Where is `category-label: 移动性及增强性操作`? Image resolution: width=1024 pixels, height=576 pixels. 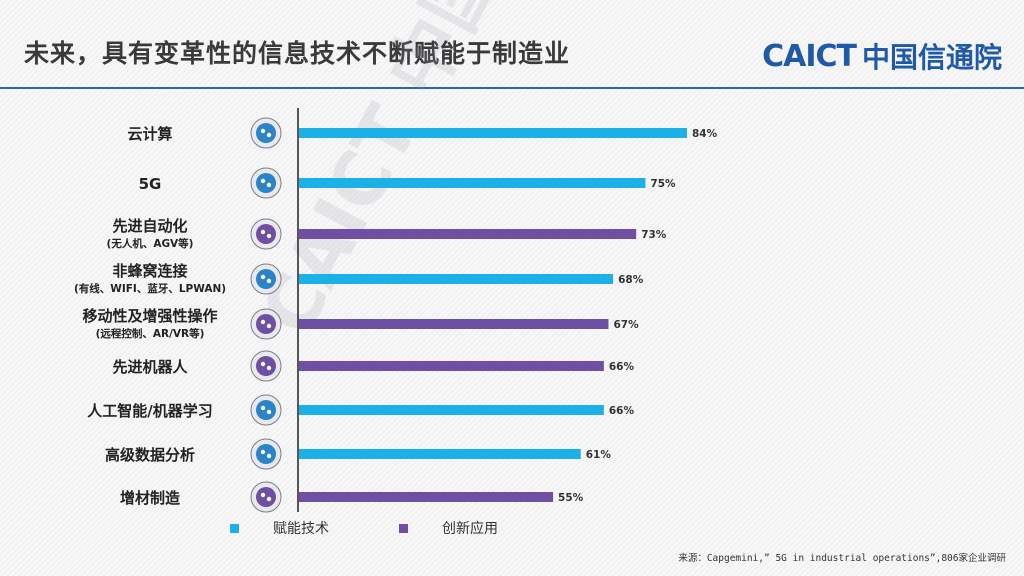 category-label: 移动性及增强性操作 is located at coordinates (149, 316).